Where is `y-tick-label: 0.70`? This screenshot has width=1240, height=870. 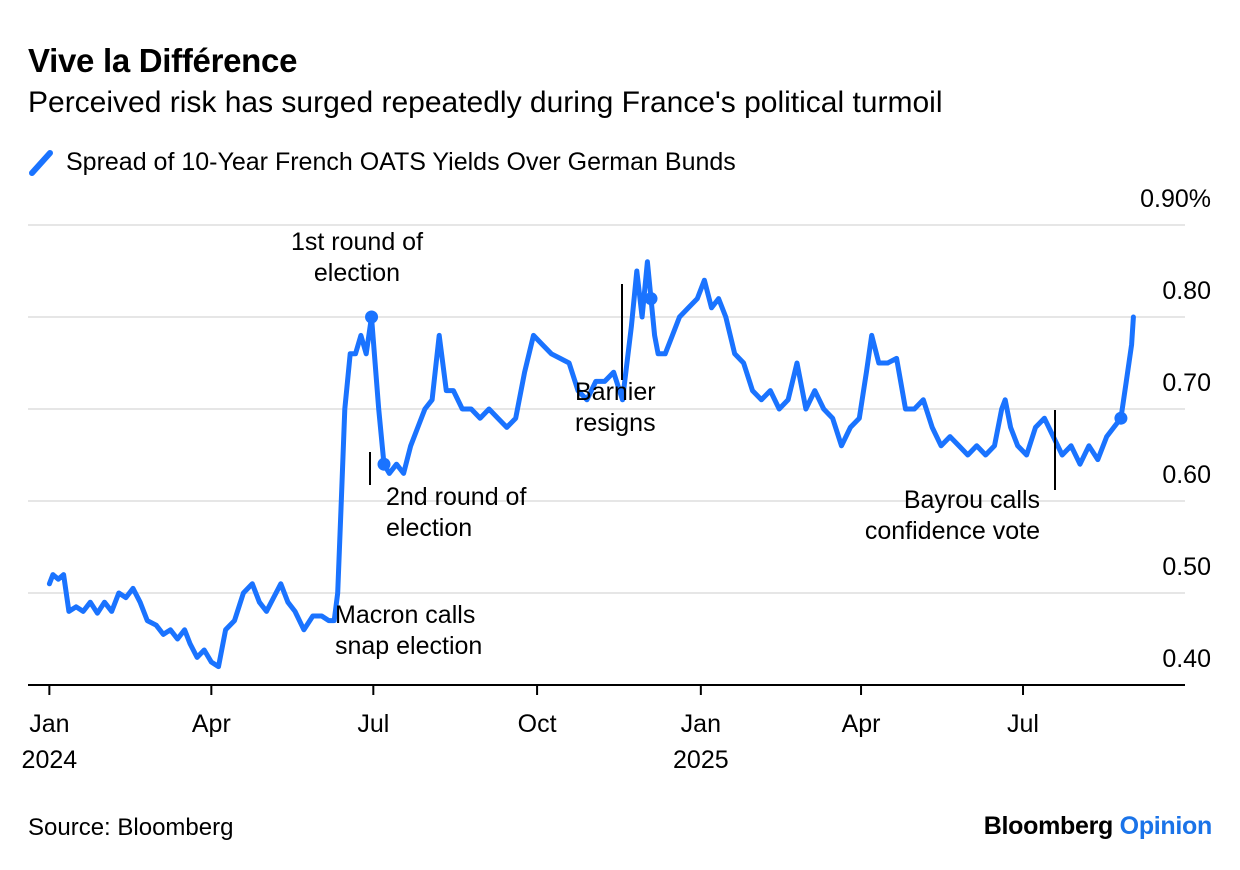
y-tick-label: 0.70 is located at coordinates (1186, 383).